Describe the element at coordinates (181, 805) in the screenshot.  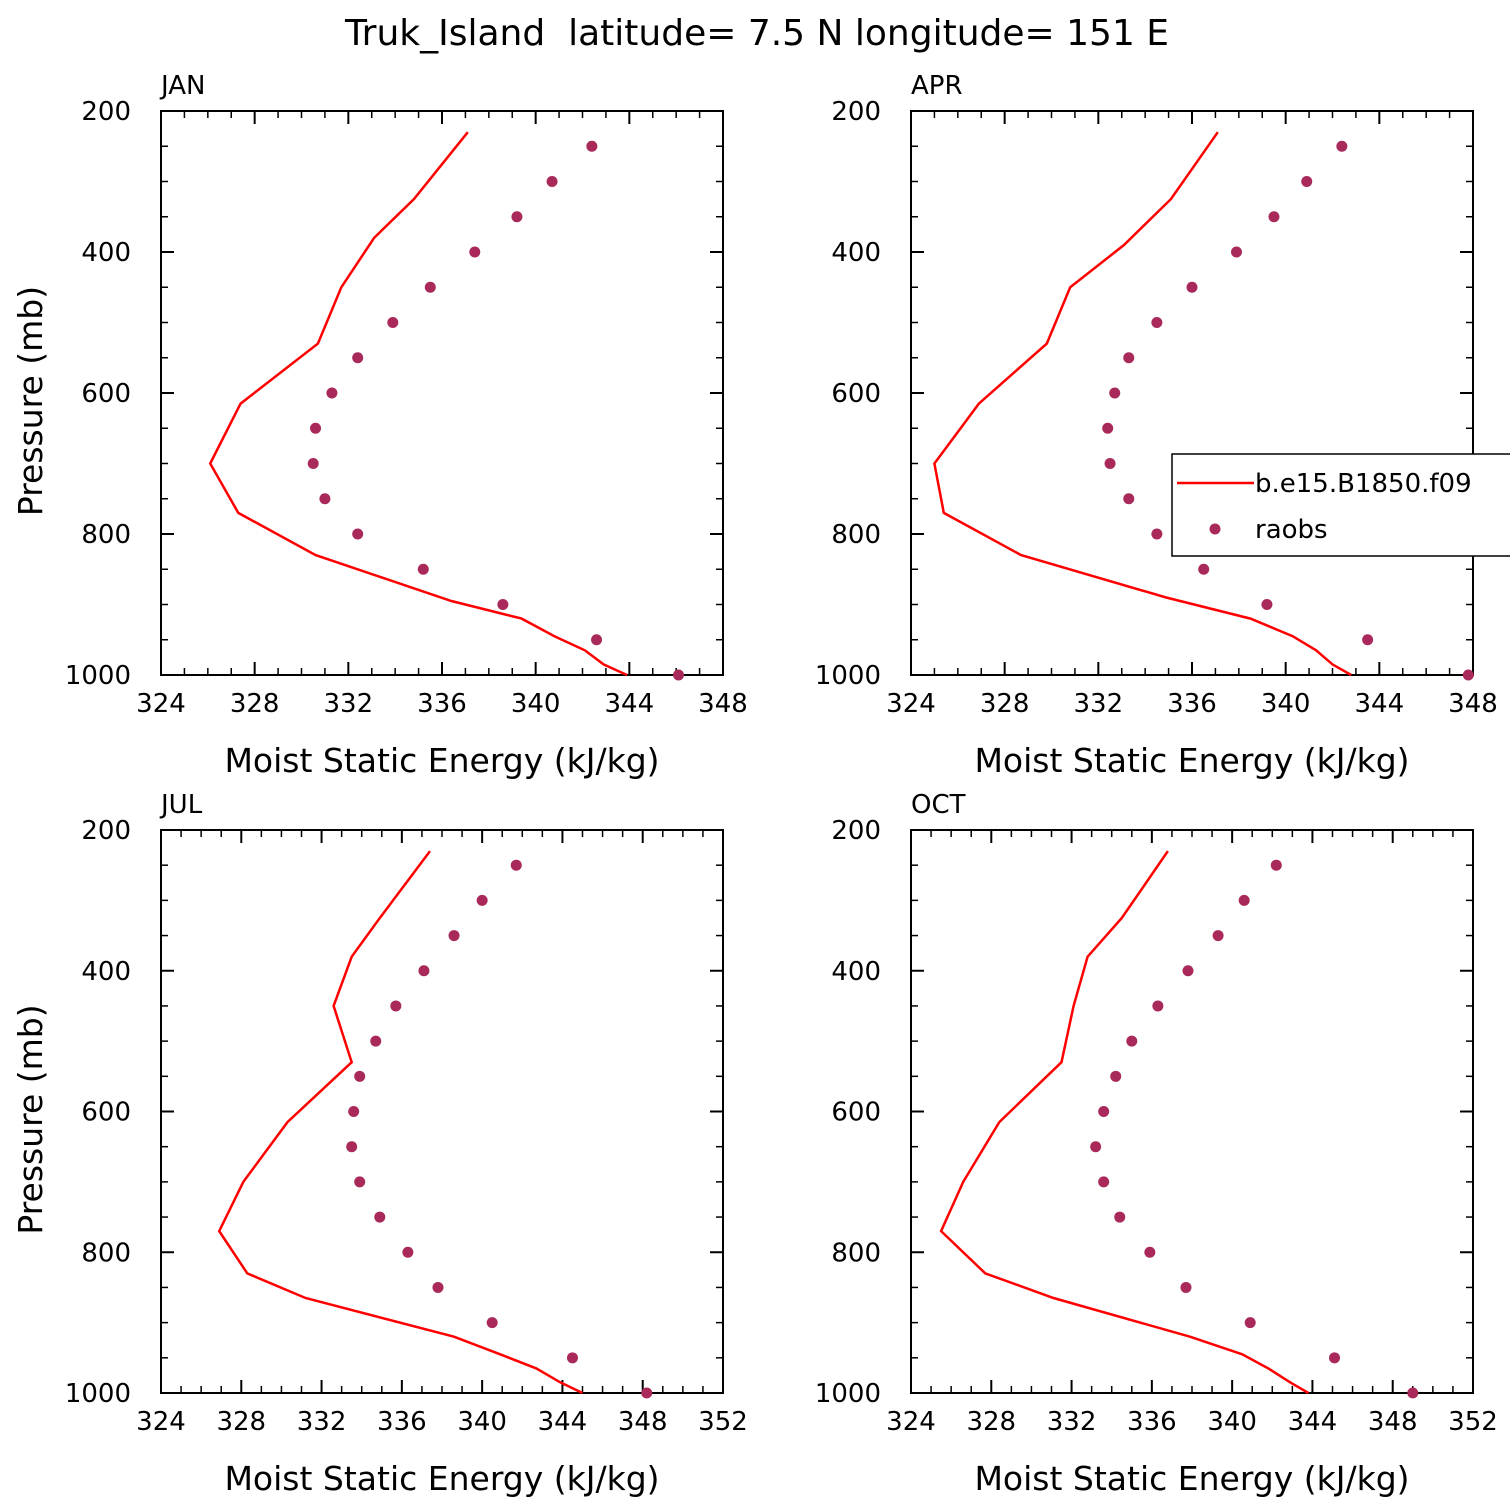
I see `panel-title: JUL` at that location.